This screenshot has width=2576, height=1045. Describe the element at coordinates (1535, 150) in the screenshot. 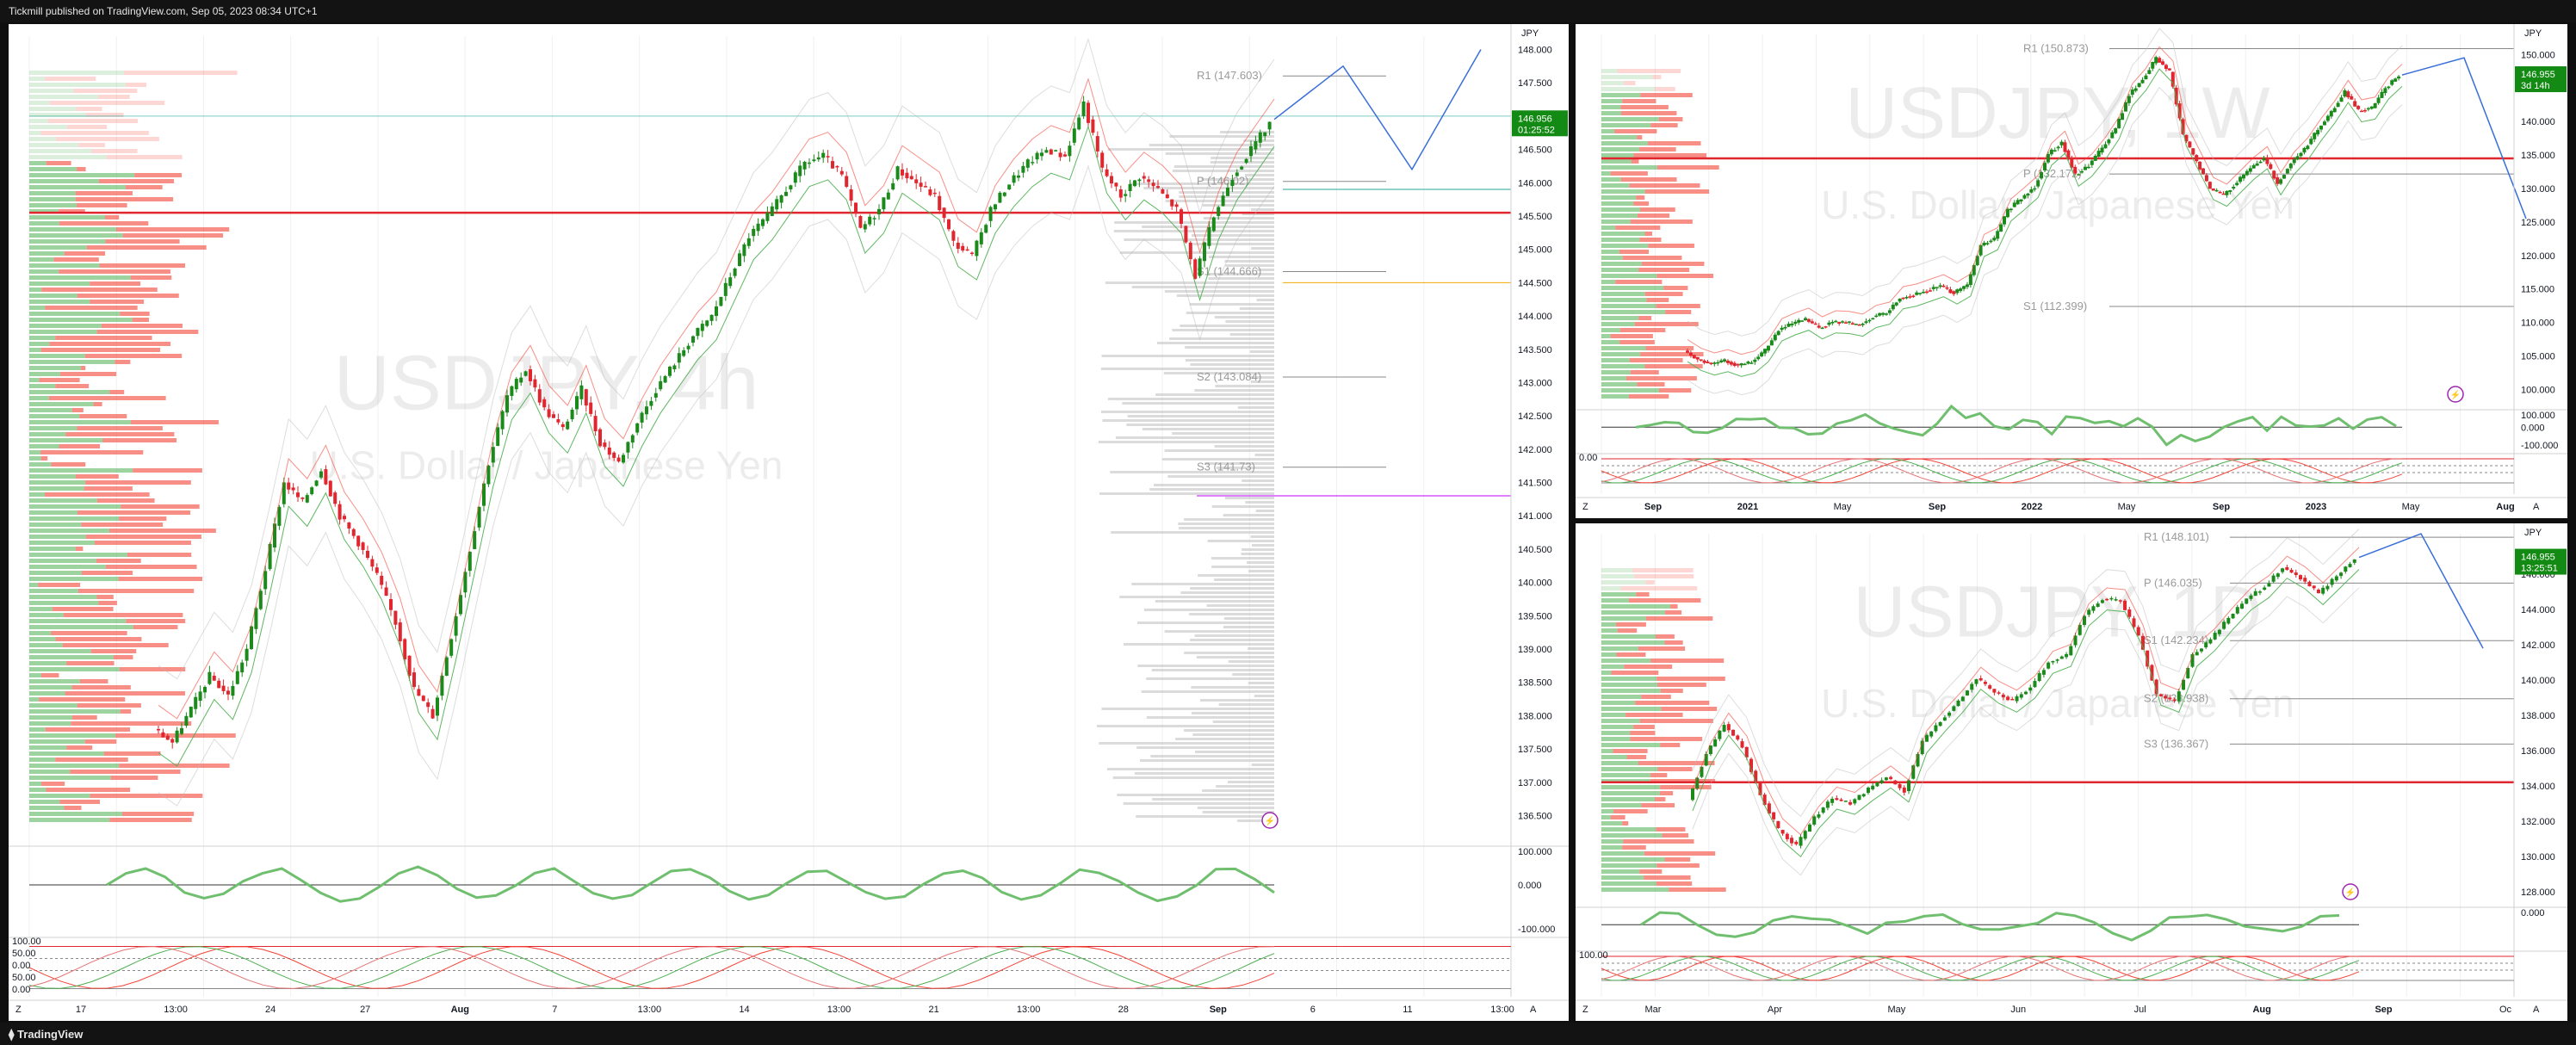

I see `price-tick: 146.500` at that location.